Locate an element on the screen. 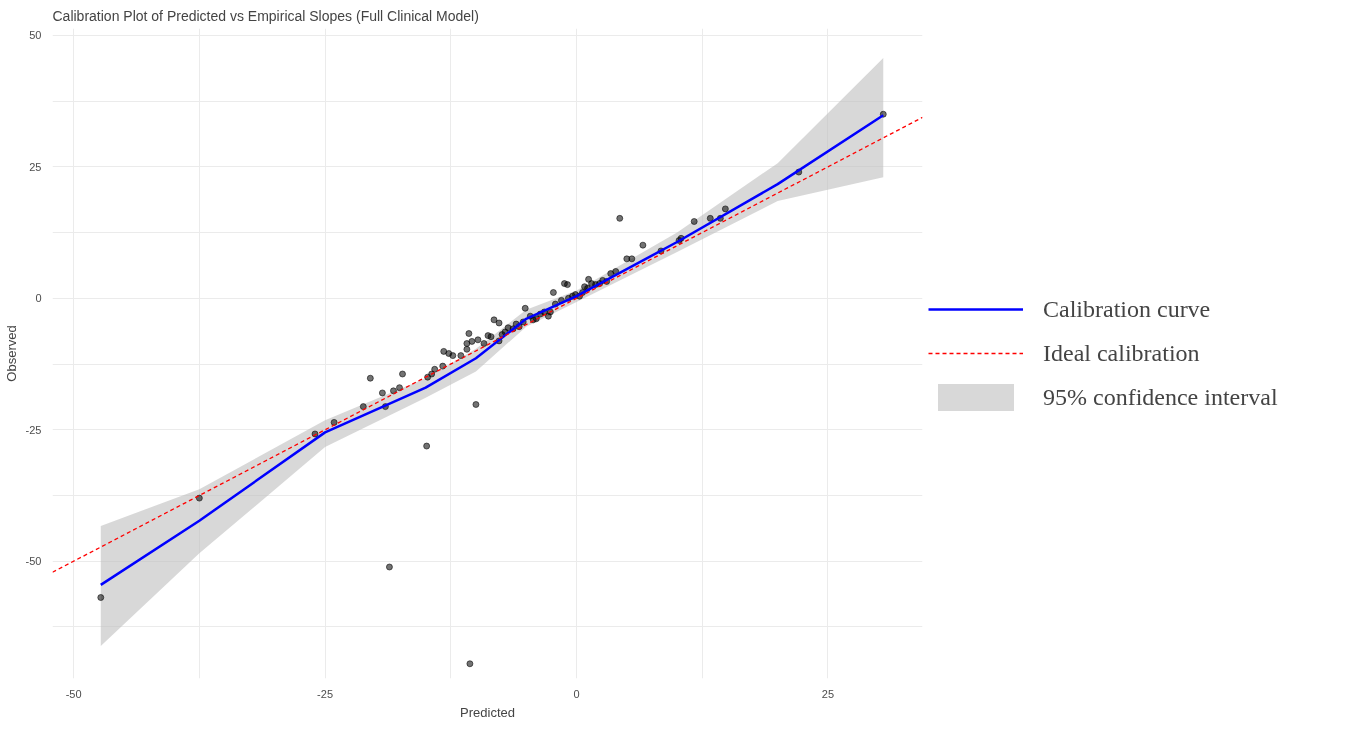 Image resolution: width=1369 pixels, height=742 pixels. y-tick-label: -50 is located at coordinates (33, 561).